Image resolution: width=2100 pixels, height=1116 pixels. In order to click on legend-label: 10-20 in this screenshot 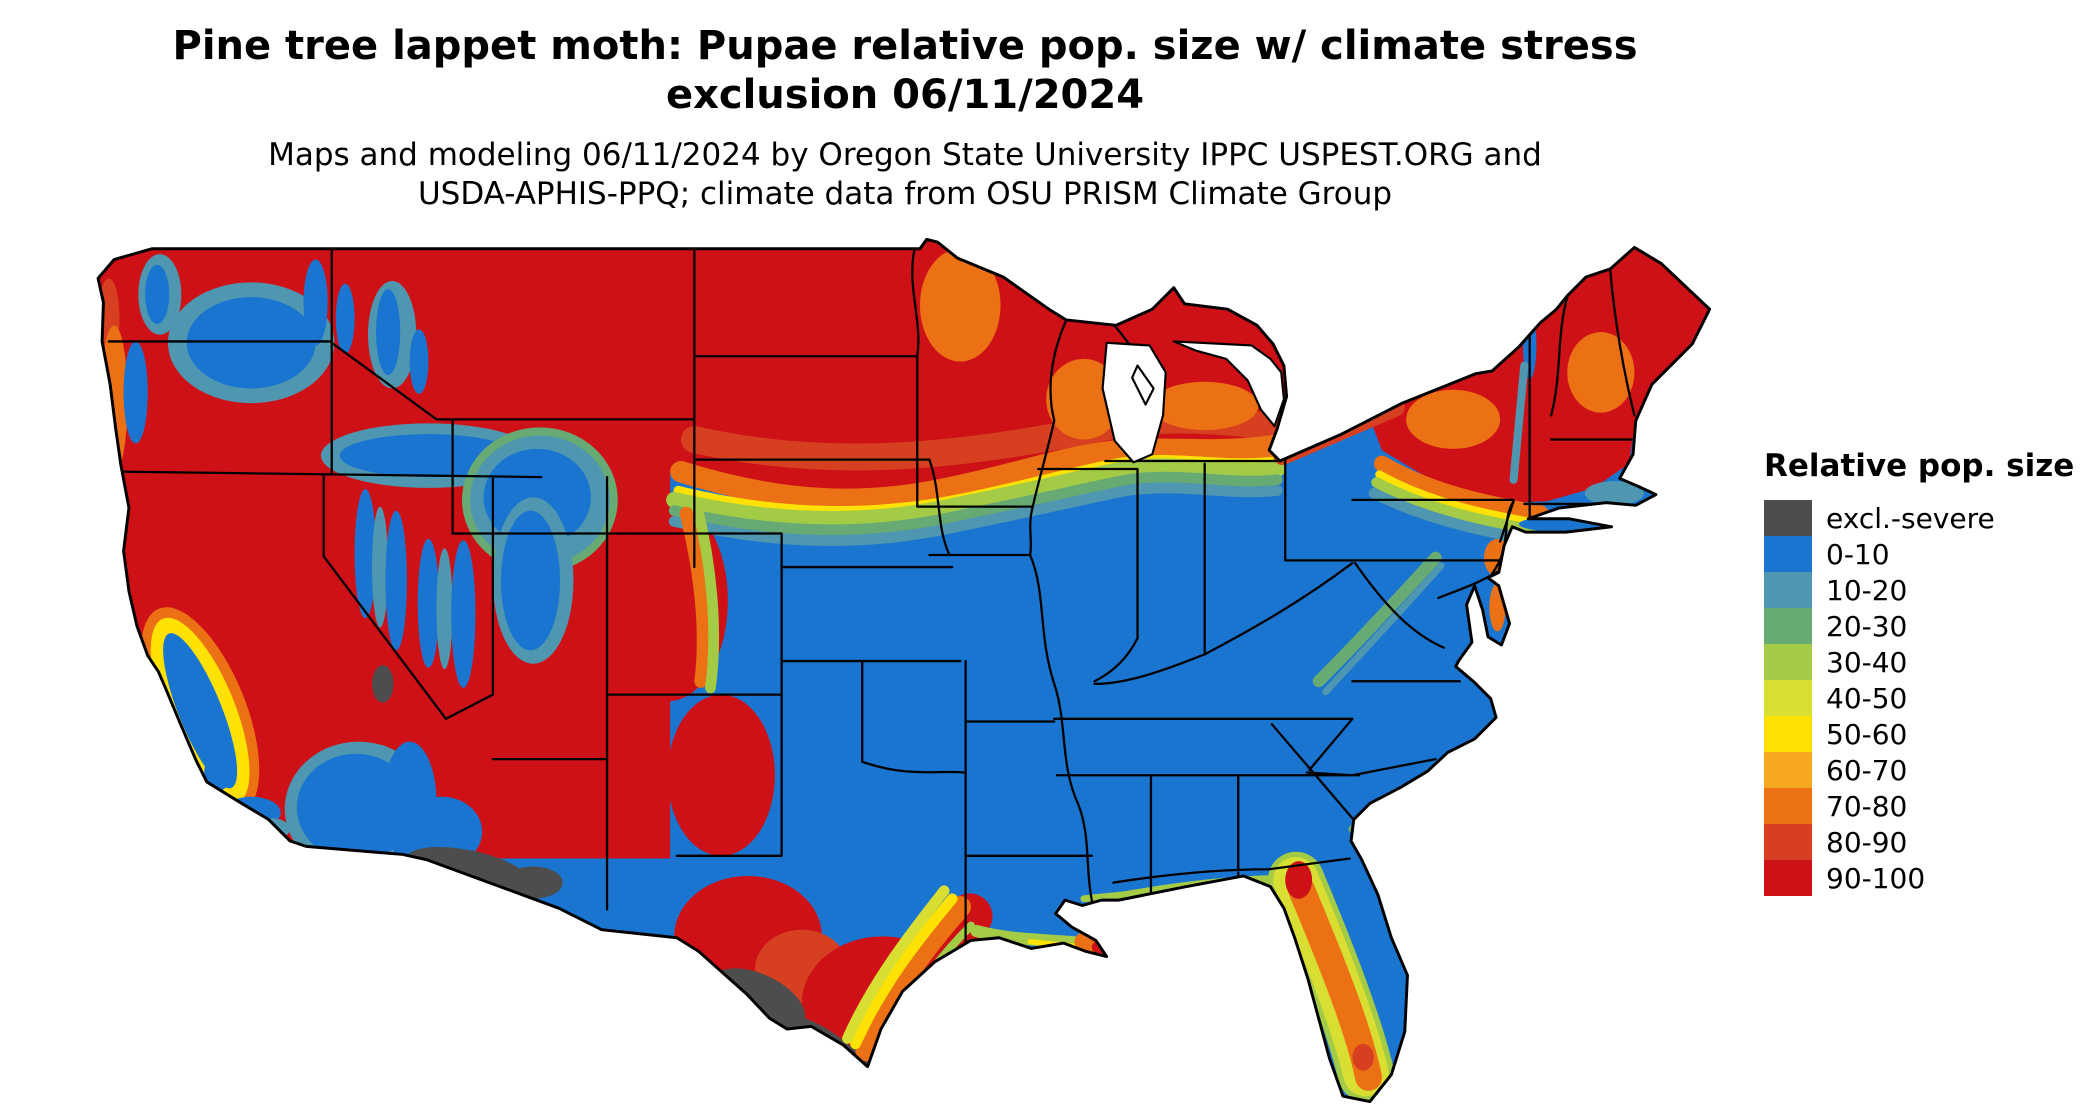, I will do `click(1867, 590)`.